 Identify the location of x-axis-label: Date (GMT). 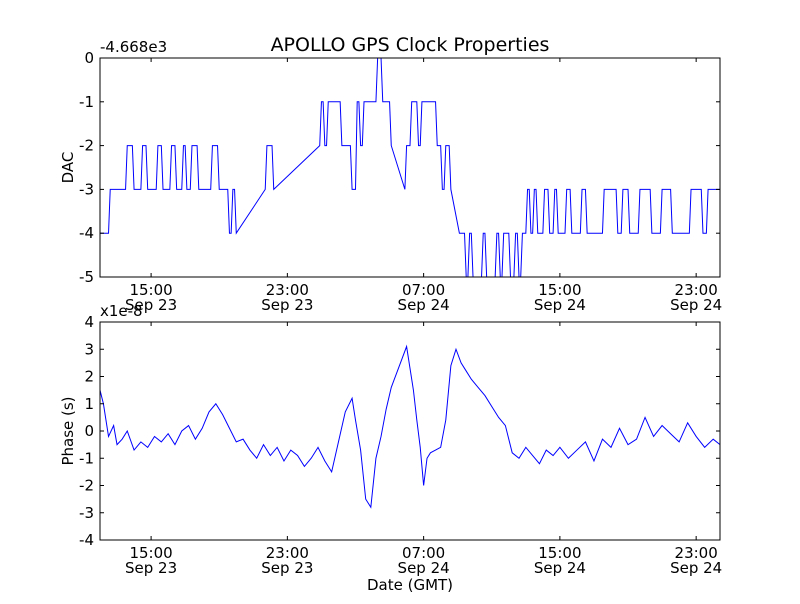
(410, 585).